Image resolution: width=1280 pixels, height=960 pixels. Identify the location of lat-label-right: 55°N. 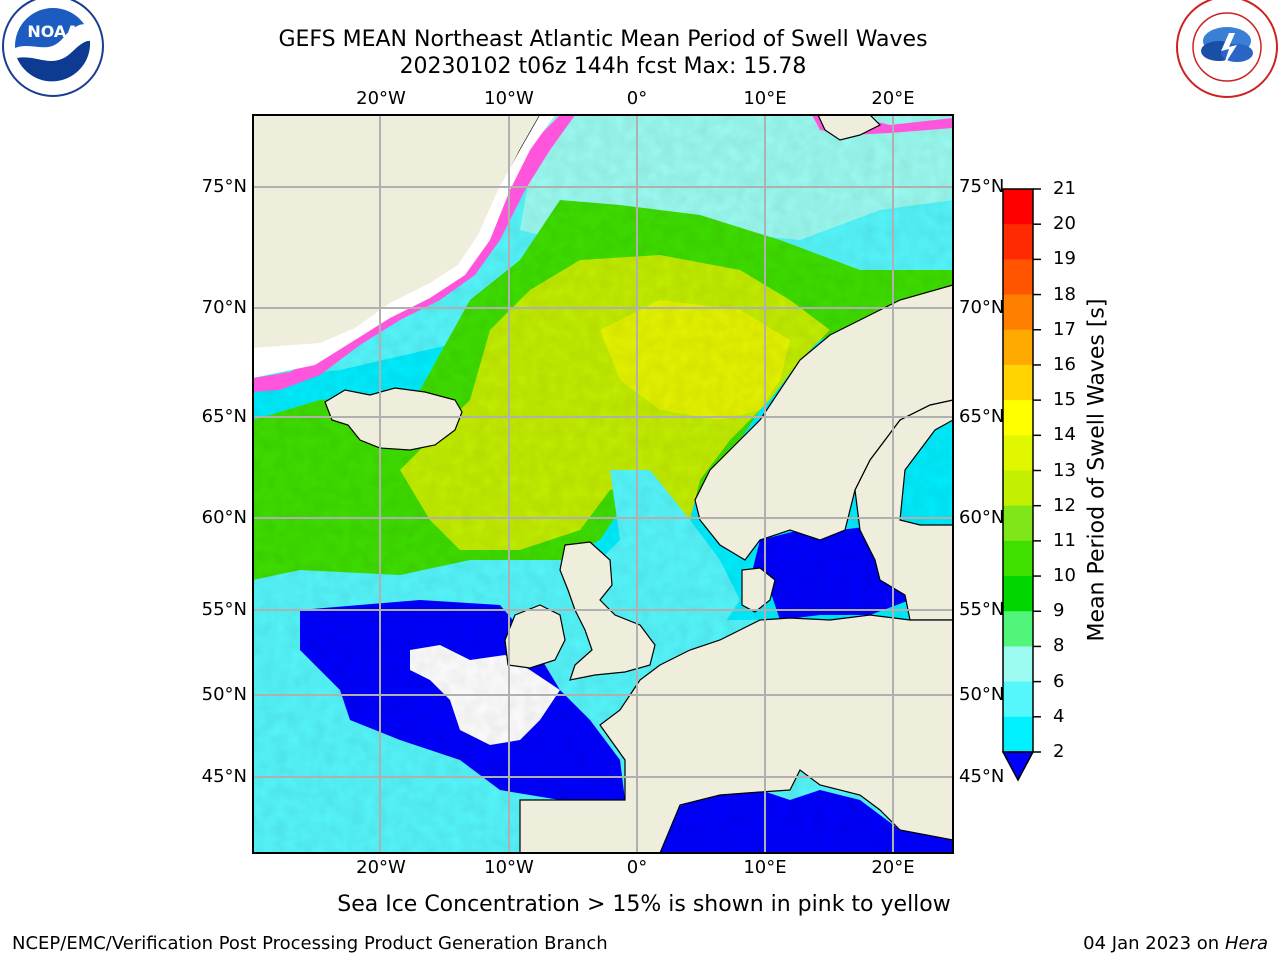
(982, 609).